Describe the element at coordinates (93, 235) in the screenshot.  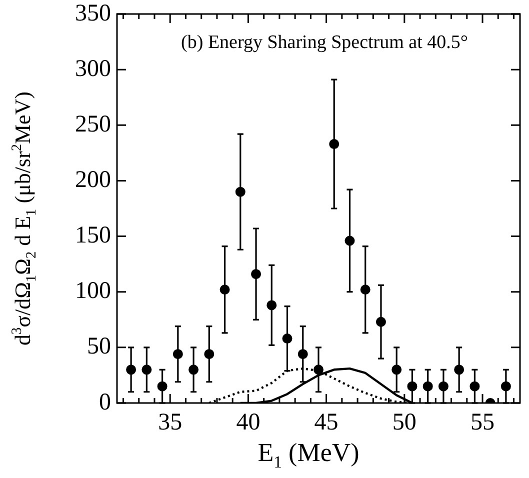
I see `y-tick-label: 150` at that location.